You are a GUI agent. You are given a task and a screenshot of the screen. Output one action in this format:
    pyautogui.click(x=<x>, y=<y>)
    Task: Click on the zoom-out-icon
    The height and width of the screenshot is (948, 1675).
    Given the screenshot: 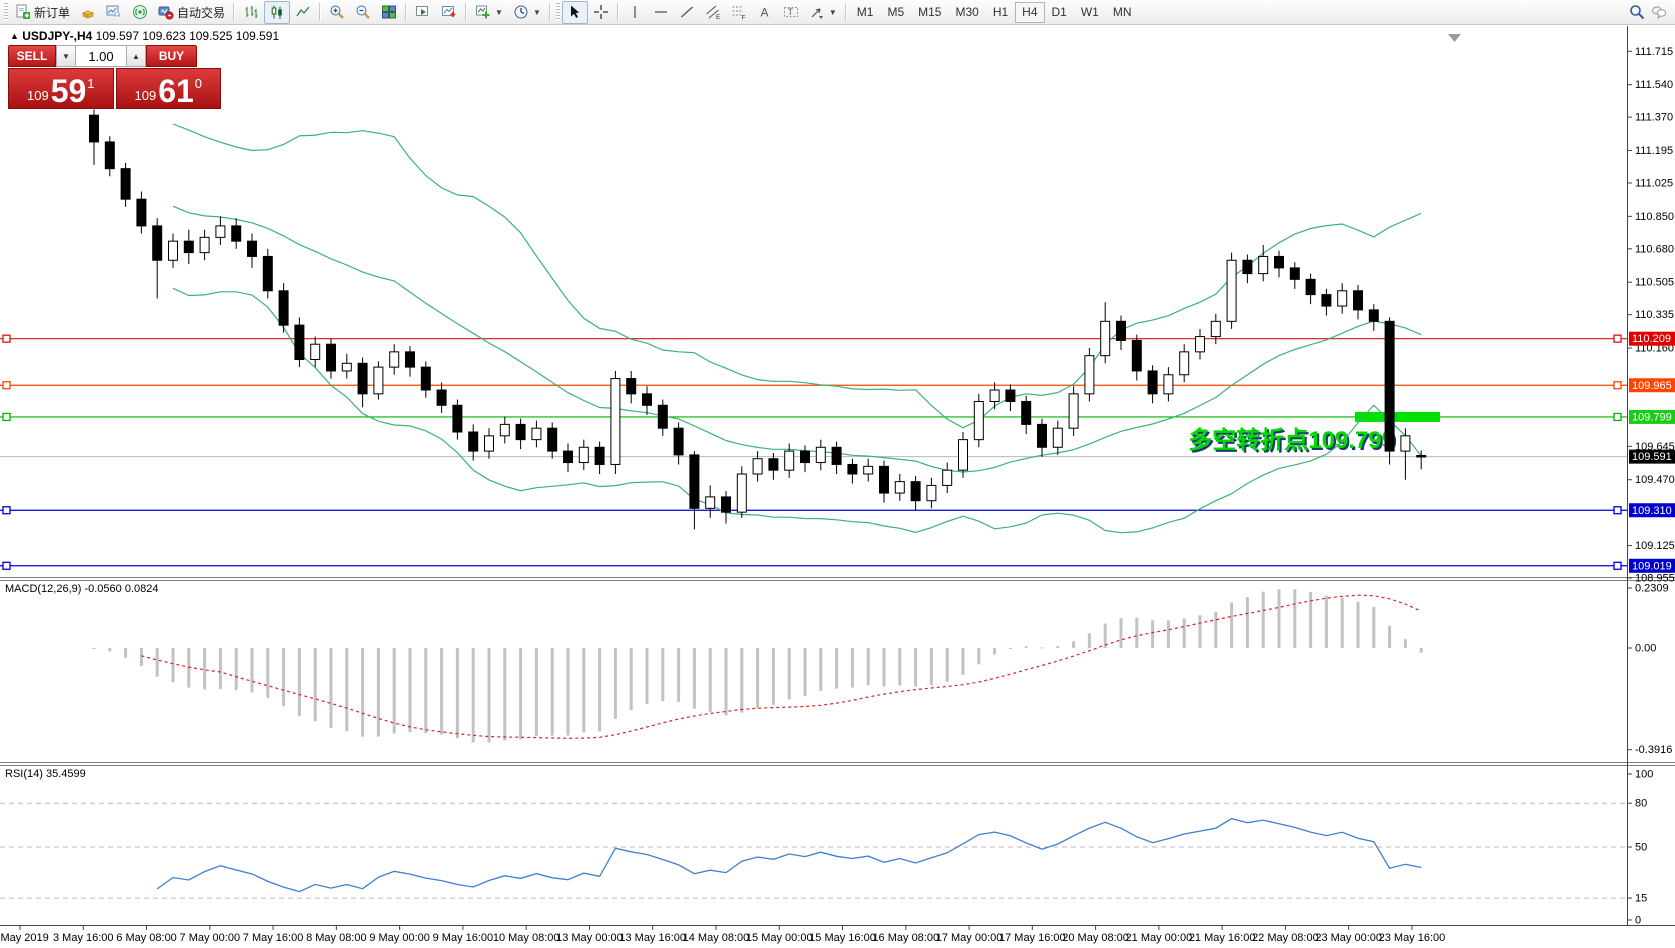 What is the action you would take?
    pyautogui.click(x=363, y=12)
    